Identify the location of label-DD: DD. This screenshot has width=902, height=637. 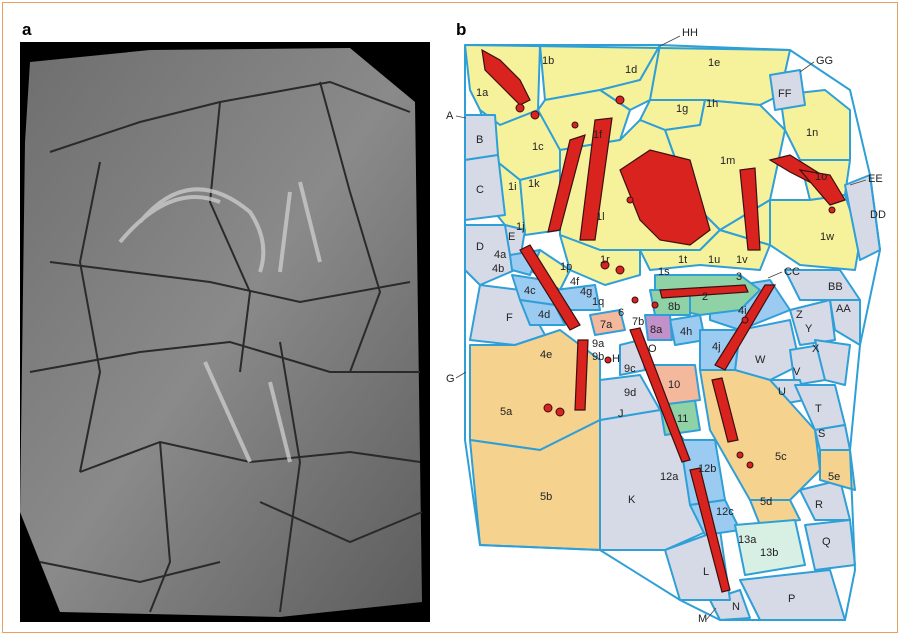
(878, 215).